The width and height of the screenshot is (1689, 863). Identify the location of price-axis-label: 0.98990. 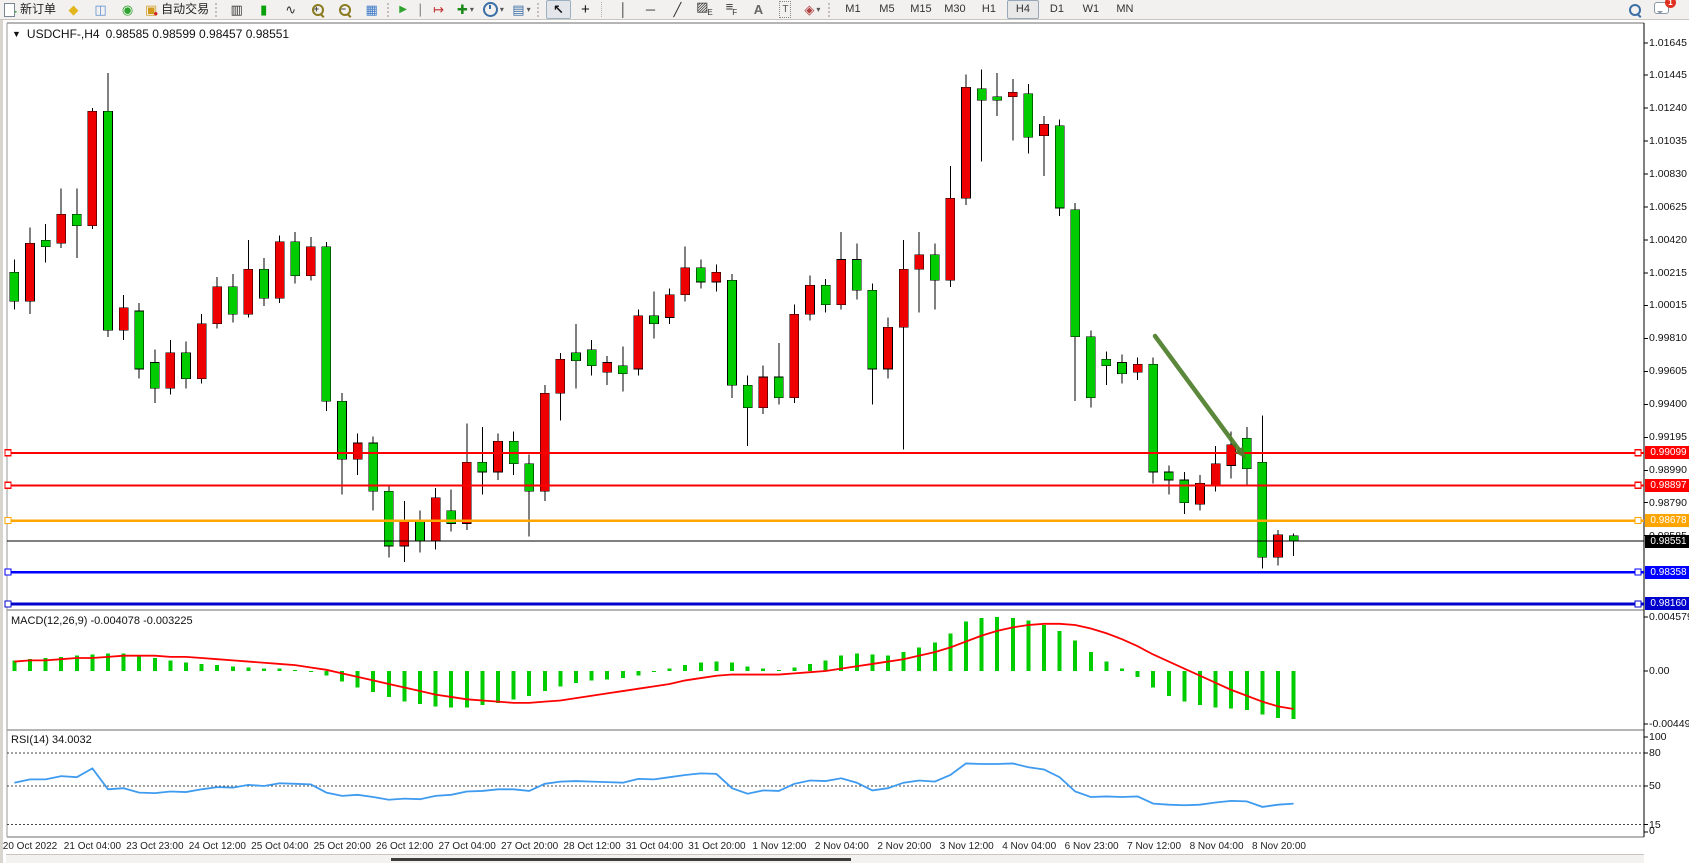
(1668, 470).